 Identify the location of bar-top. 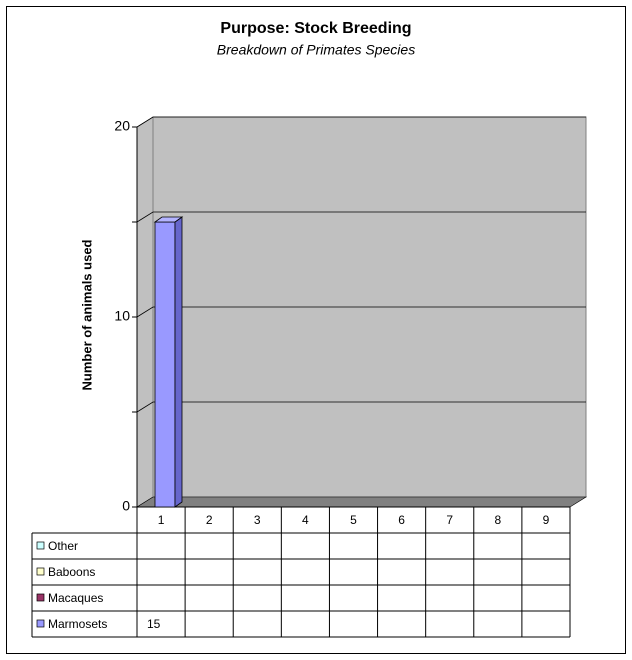
(168, 219).